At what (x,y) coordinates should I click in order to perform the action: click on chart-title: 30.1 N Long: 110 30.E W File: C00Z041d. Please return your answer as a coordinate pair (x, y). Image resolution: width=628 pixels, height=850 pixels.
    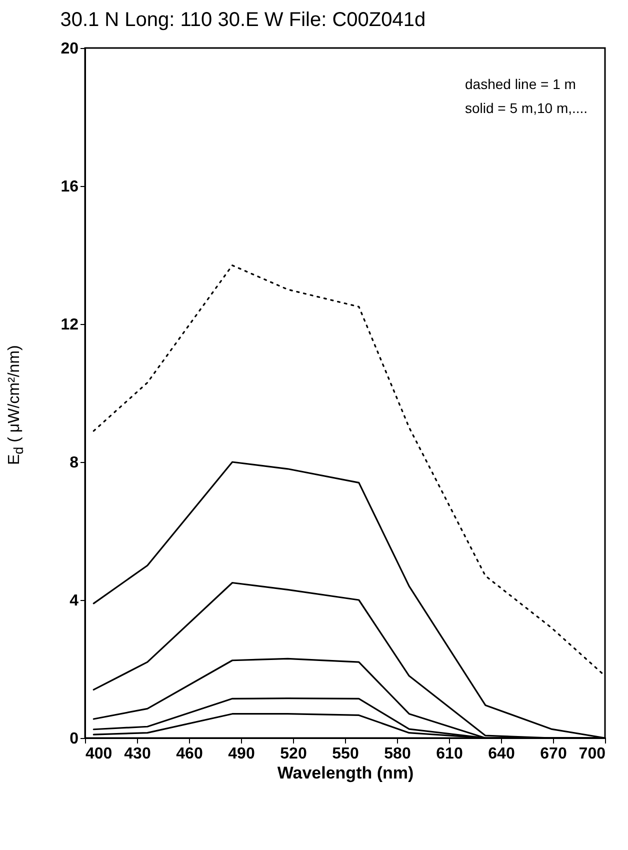
    Looking at the image, I should click on (243, 20).